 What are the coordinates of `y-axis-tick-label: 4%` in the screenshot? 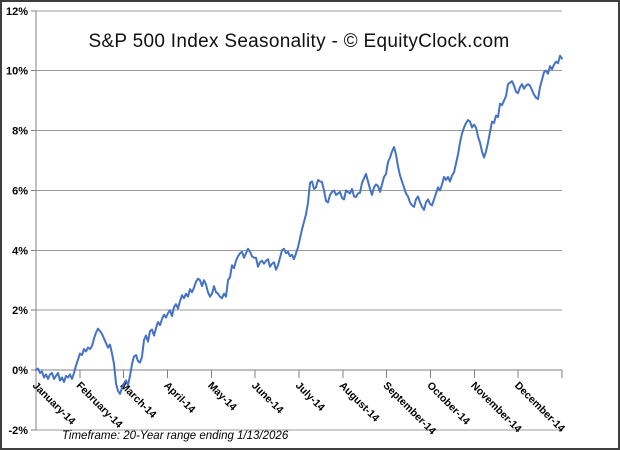 It's located at (20, 251).